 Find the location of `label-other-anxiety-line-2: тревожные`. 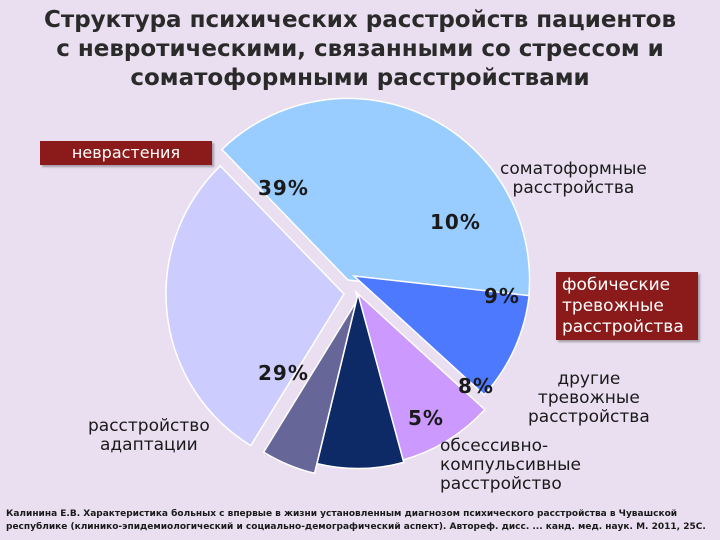

label-other-anxiety-line-2: тревожные is located at coordinates (588, 398).